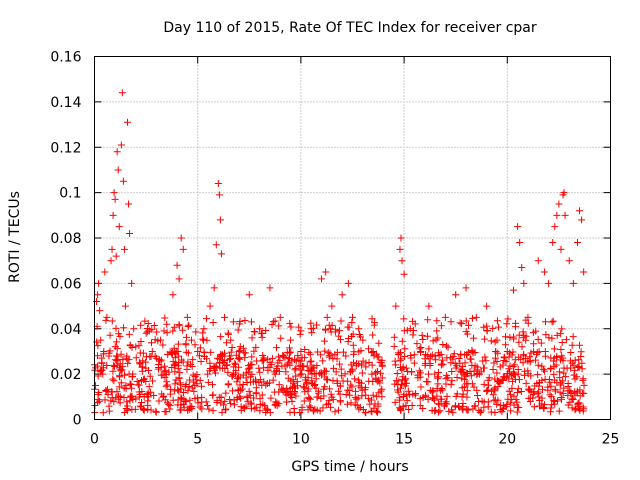  What do you see at coordinates (65, 375) in the screenshot?
I see `y-tick-label: 0.02` at bounding box center [65, 375].